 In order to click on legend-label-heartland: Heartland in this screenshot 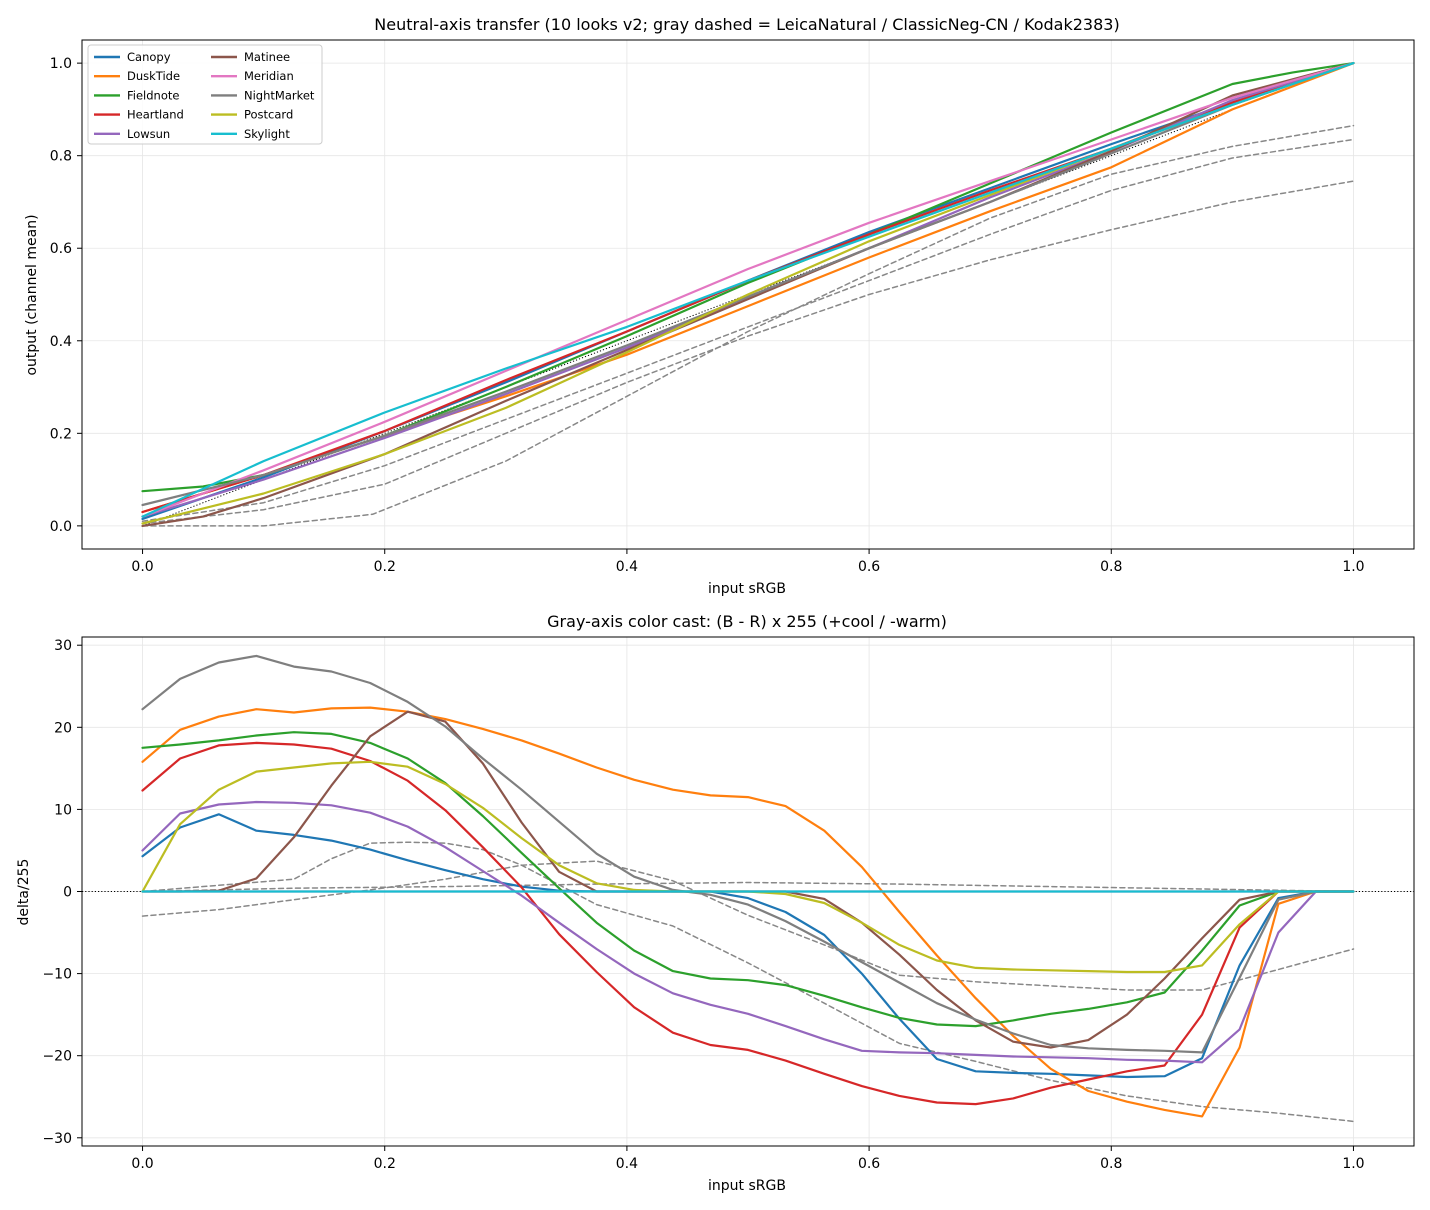, I will do `click(155, 115)`.